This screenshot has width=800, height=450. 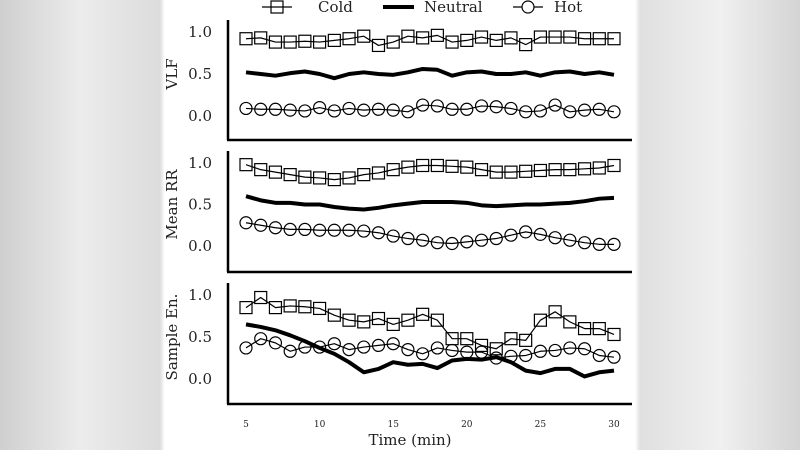 I want to click on x-axis-label: Time (min), so click(x=409, y=440).